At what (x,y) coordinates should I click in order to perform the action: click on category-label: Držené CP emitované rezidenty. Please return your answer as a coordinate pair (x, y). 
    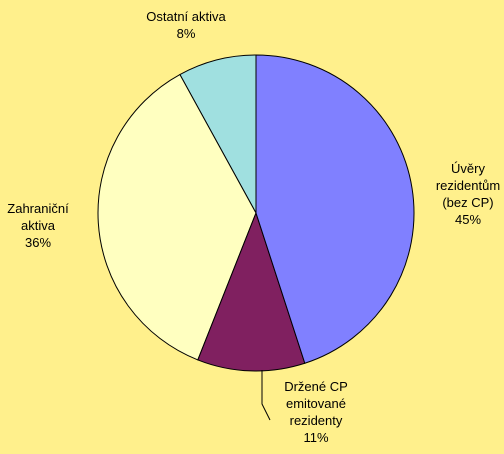
    Looking at the image, I should click on (316, 403).